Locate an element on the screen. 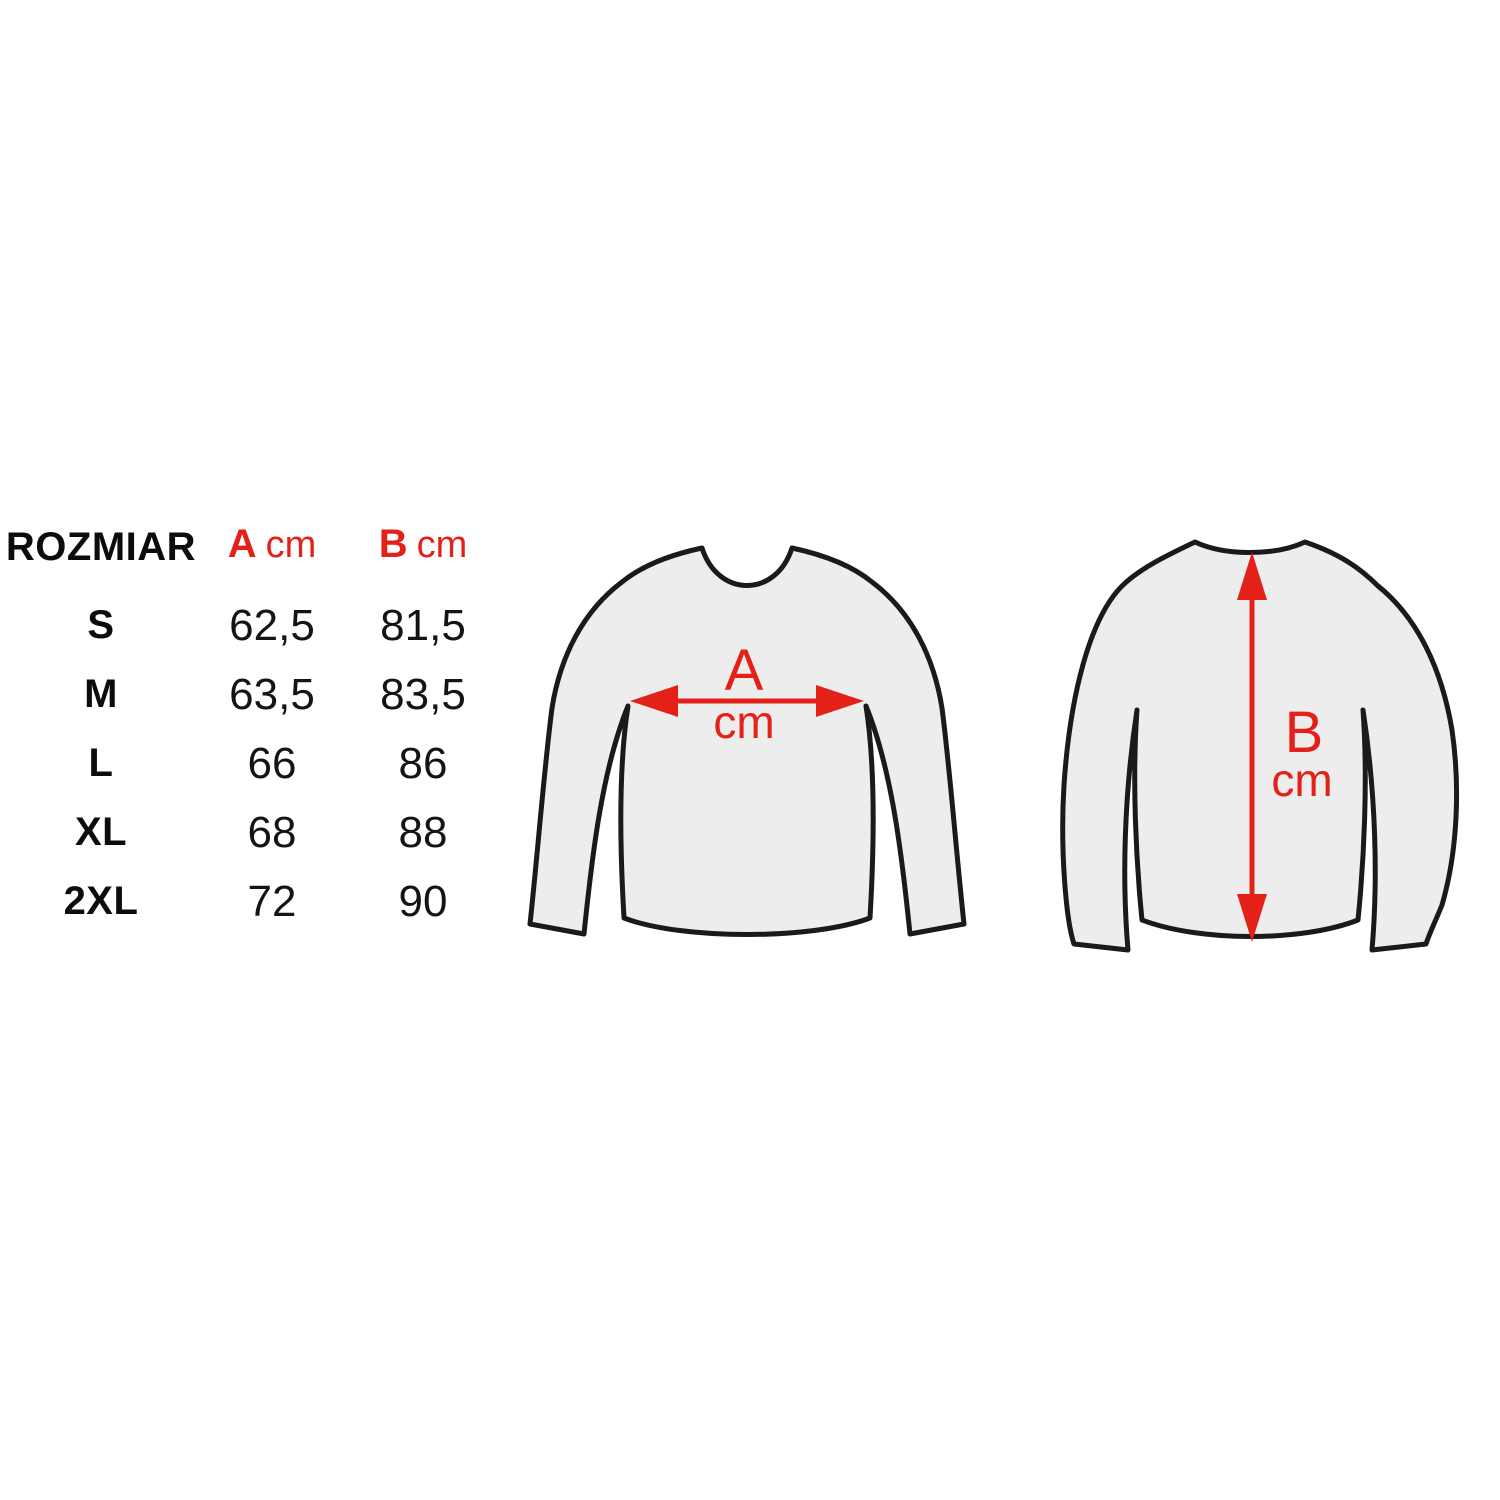 The height and width of the screenshot is (1500, 1500). arrow-left-head is located at coordinates (654, 701).